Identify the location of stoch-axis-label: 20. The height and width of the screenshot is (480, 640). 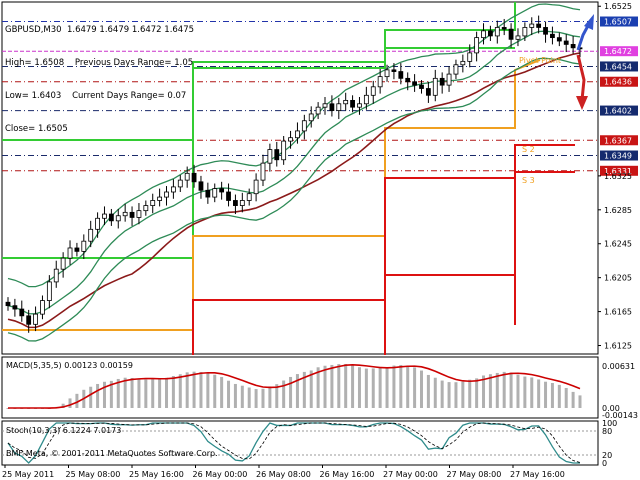
(607, 455).